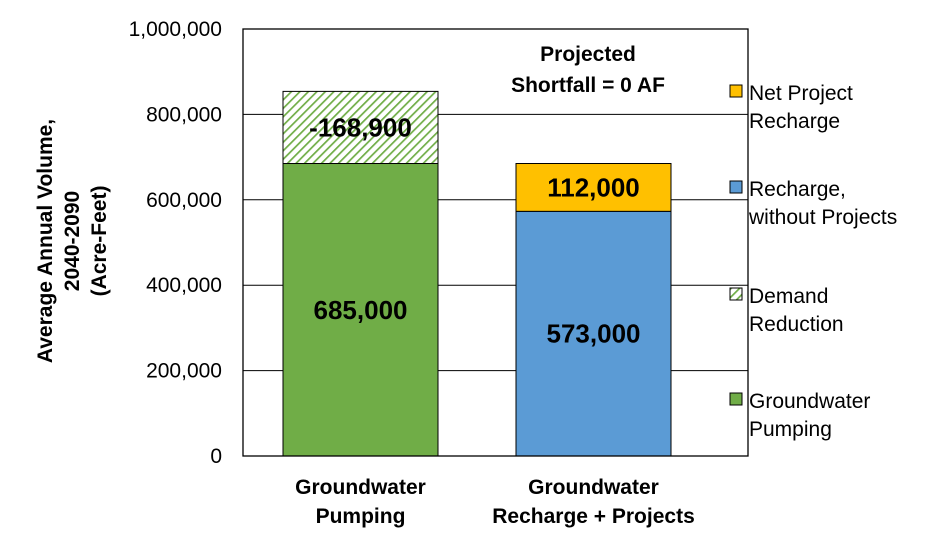  What do you see at coordinates (184, 114) in the screenshot?
I see `y-tick-label: 800,000` at bounding box center [184, 114].